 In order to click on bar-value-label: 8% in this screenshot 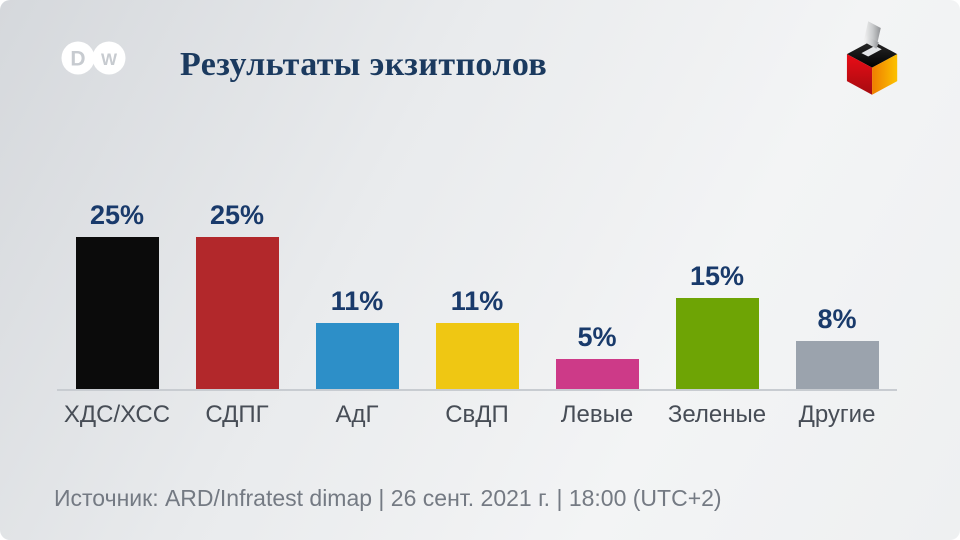, I will do `click(837, 319)`.